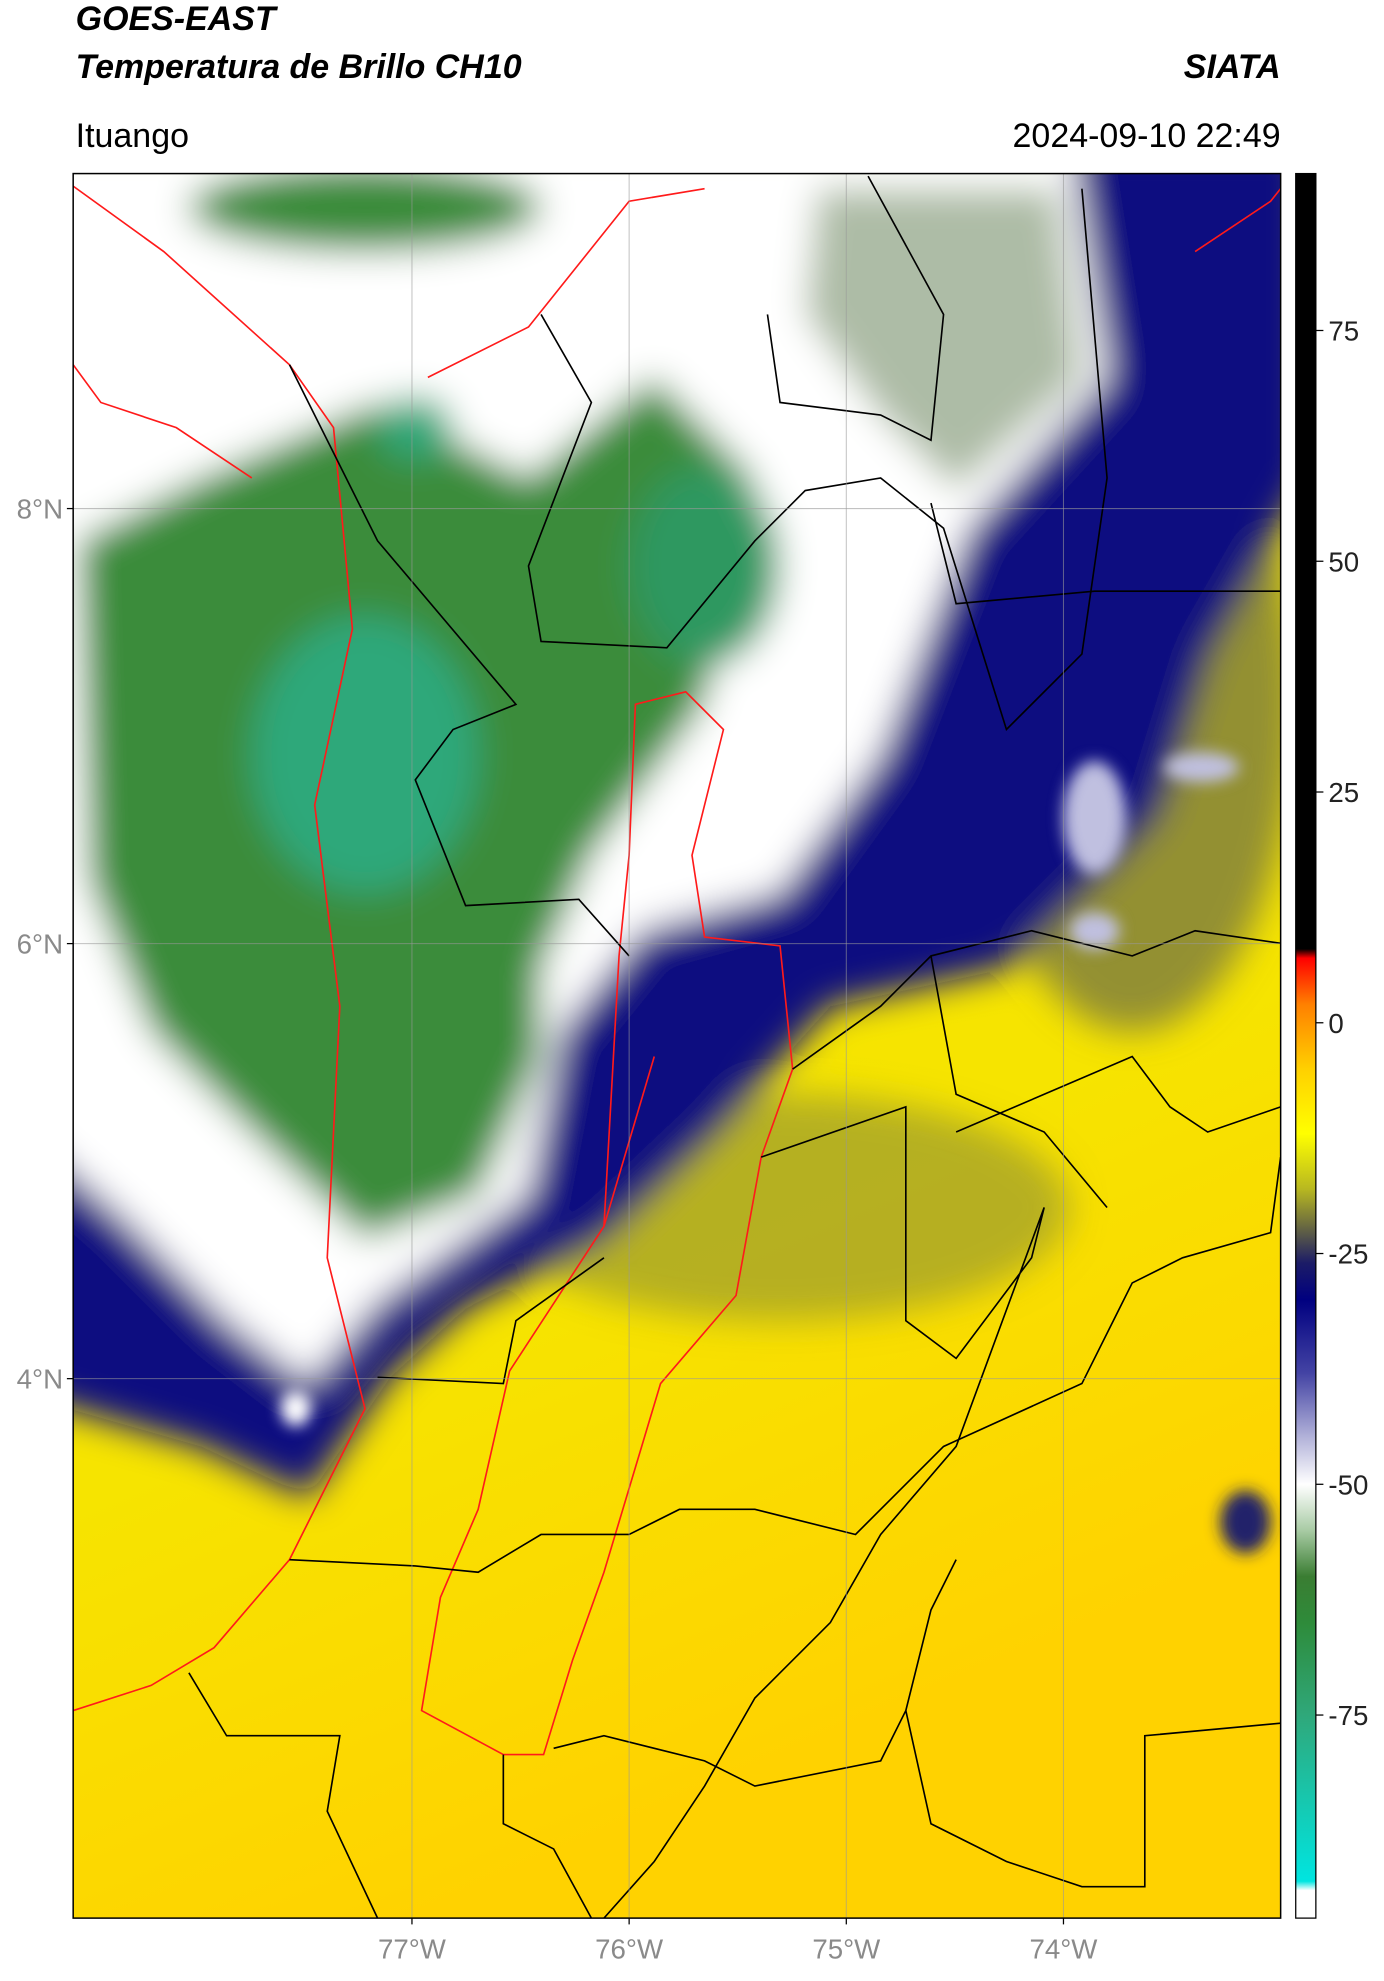  What do you see at coordinates (1343, 792) in the screenshot?
I see `colorbar-tick-label: 25` at bounding box center [1343, 792].